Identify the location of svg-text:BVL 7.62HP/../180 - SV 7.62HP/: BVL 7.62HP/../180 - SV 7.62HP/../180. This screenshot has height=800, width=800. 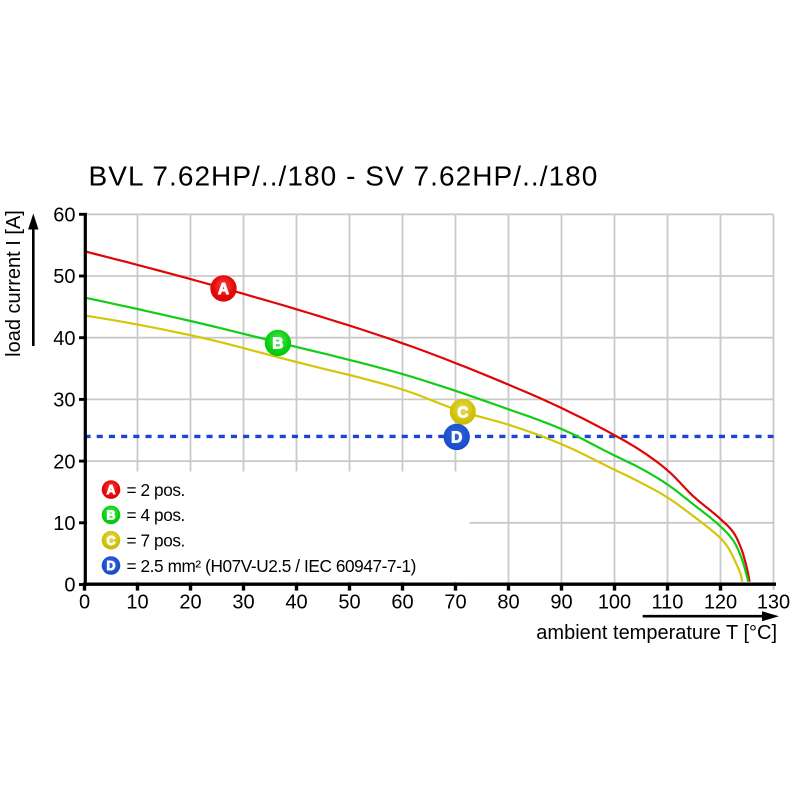
(344, 176).